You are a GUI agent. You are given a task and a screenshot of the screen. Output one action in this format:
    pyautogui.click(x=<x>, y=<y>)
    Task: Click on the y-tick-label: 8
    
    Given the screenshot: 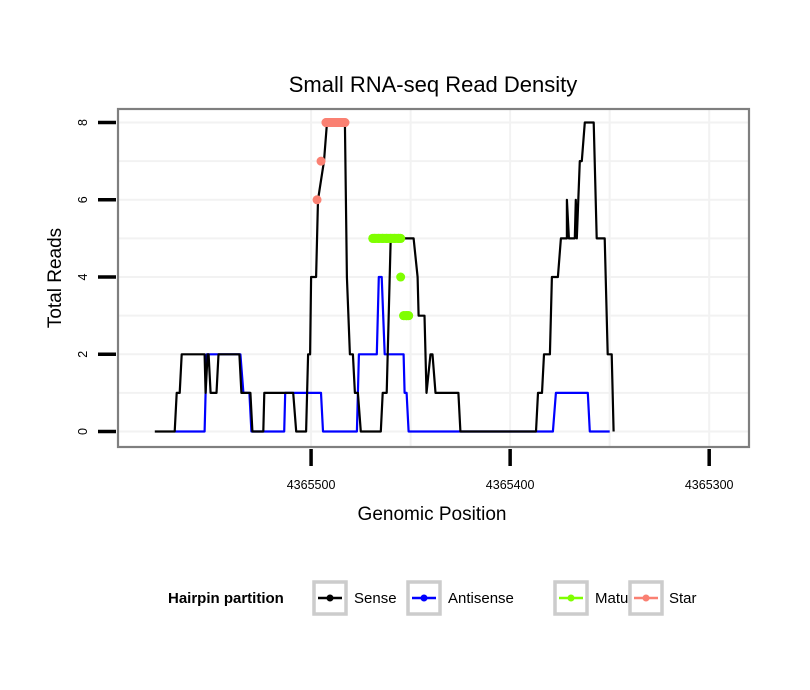 What is the action you would take?
    pyautogui.click(x=83, y=122)
    